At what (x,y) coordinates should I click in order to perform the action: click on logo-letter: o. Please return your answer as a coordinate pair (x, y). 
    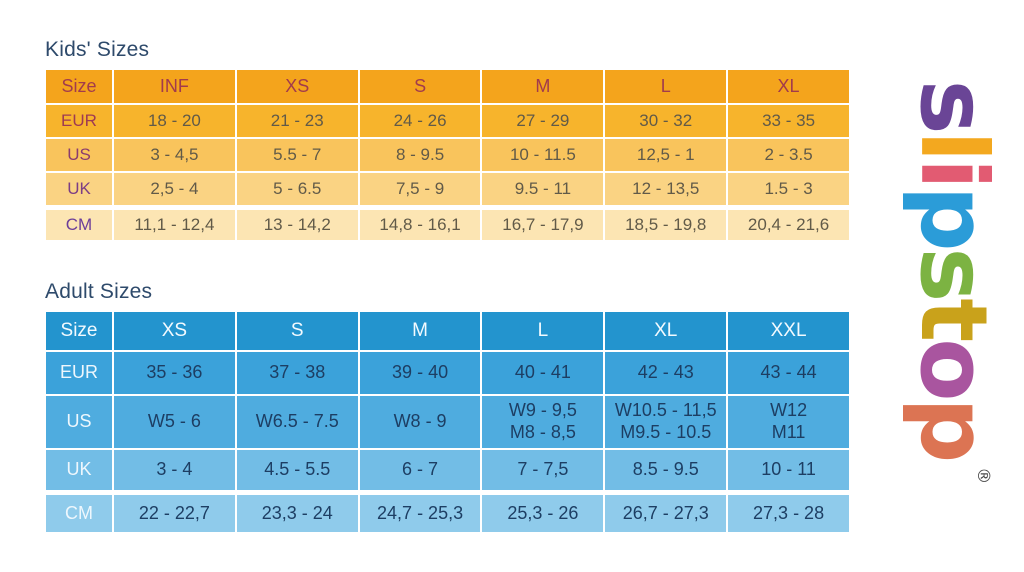
    Looking at the image, I should click on (953, 368).